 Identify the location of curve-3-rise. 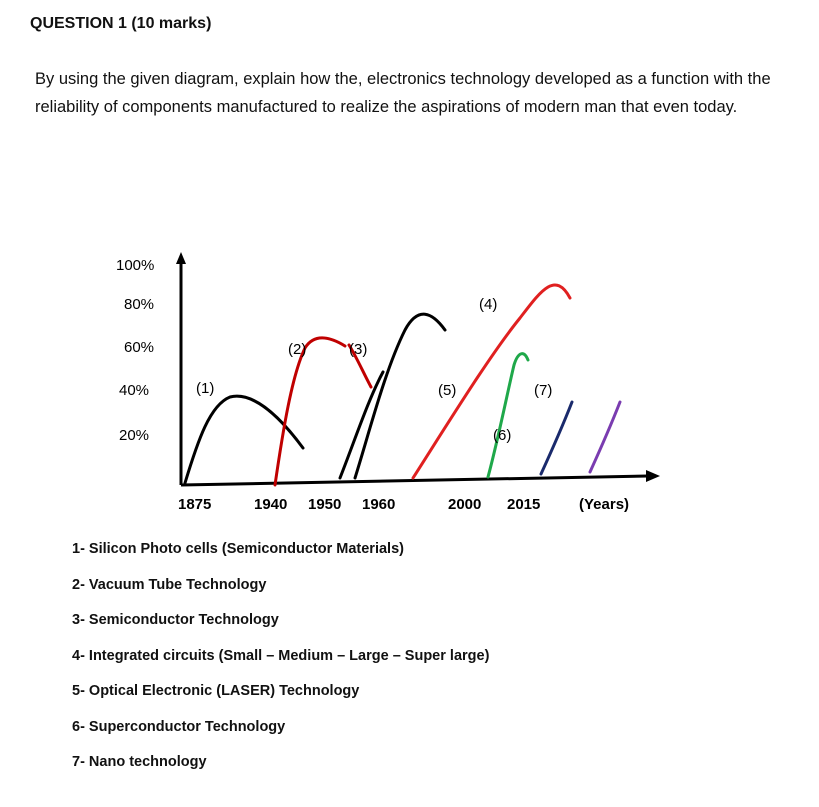
(361, 425).